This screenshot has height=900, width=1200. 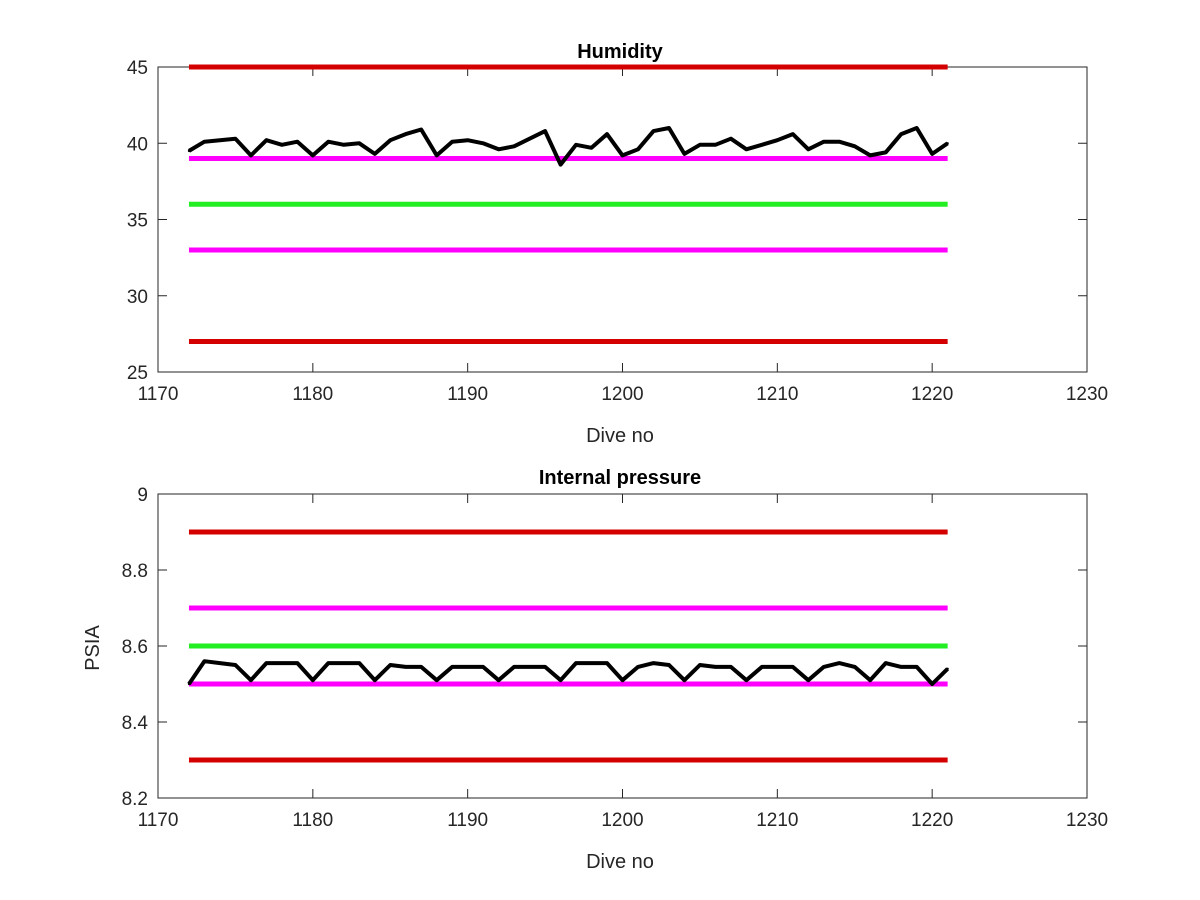 What do you see at coordinates (137, 221) in the screenshot?
I see `humidity-ytick-label: 35` at bounding box center [137, 221].